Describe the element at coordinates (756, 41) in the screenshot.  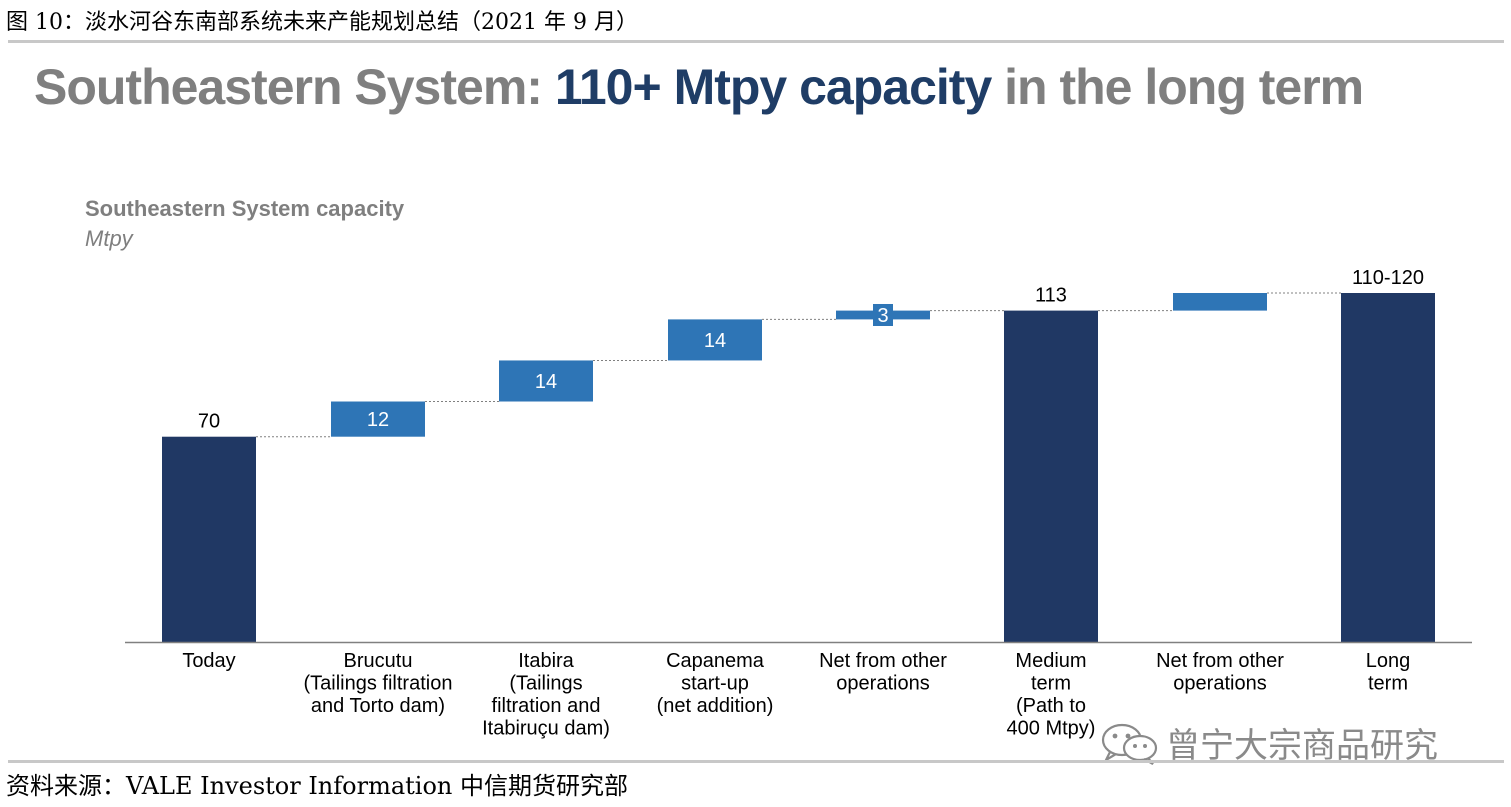
I see `top-divider` at that location.